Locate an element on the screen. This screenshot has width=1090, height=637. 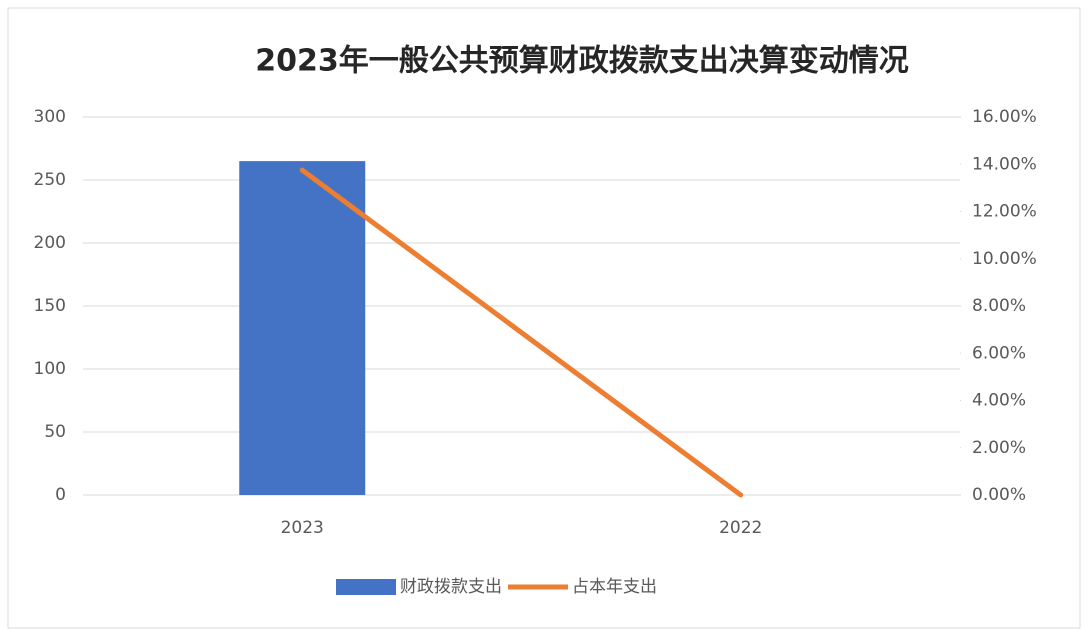
y2-tick-label: 10.00% is located at coordinates (1004, 259).